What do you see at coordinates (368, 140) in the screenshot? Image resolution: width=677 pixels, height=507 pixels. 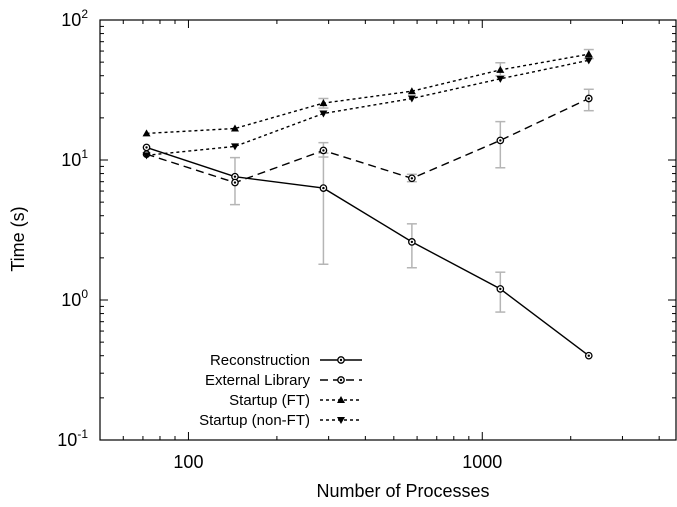 I see `series-line-external-library` at bounding box center [368, 140].